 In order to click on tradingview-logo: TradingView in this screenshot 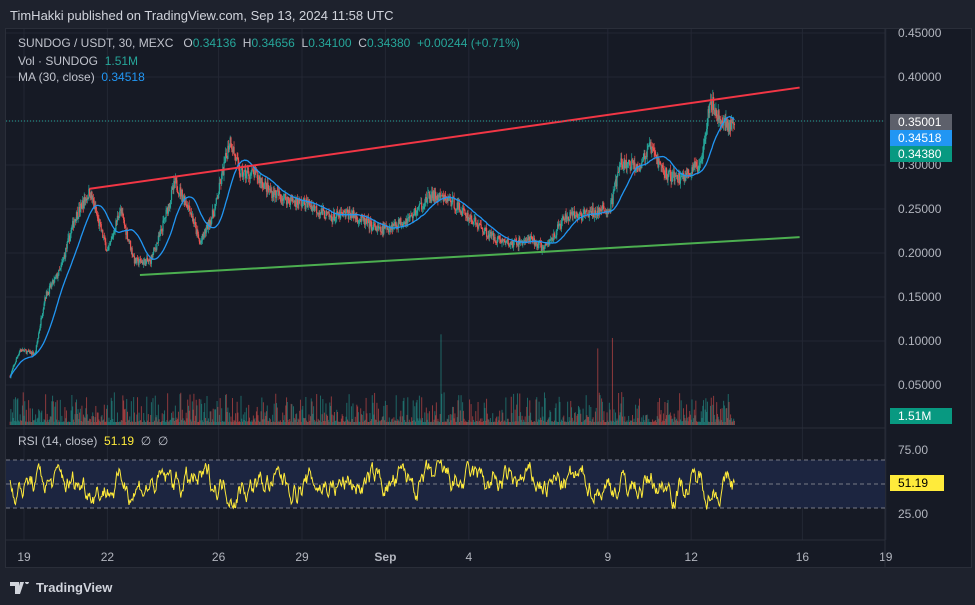, I will do `click(61, 587)`.